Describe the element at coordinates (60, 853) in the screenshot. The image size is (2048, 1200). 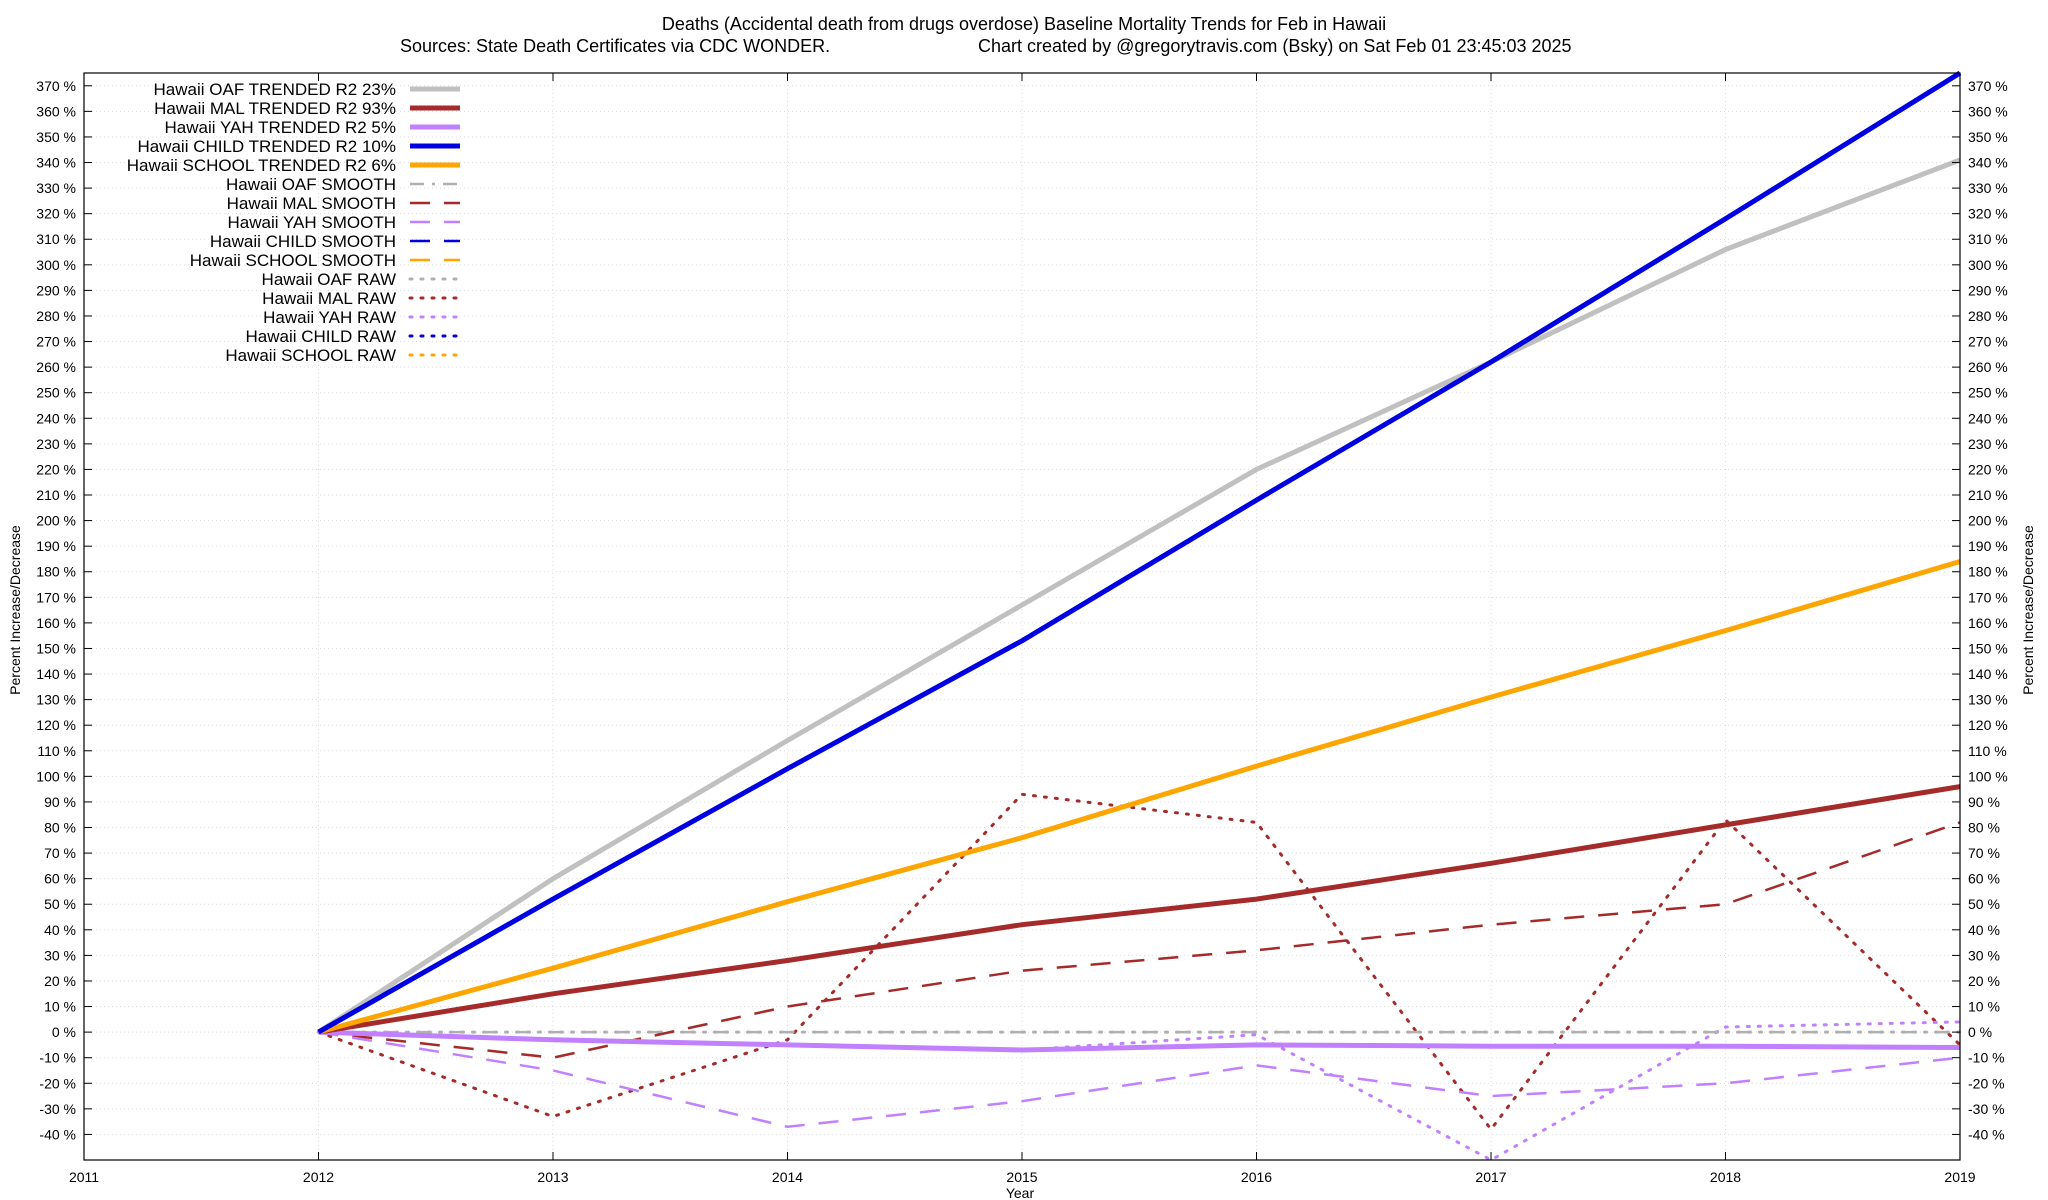
I see `y-tick-label-left: 70 %` at that location.